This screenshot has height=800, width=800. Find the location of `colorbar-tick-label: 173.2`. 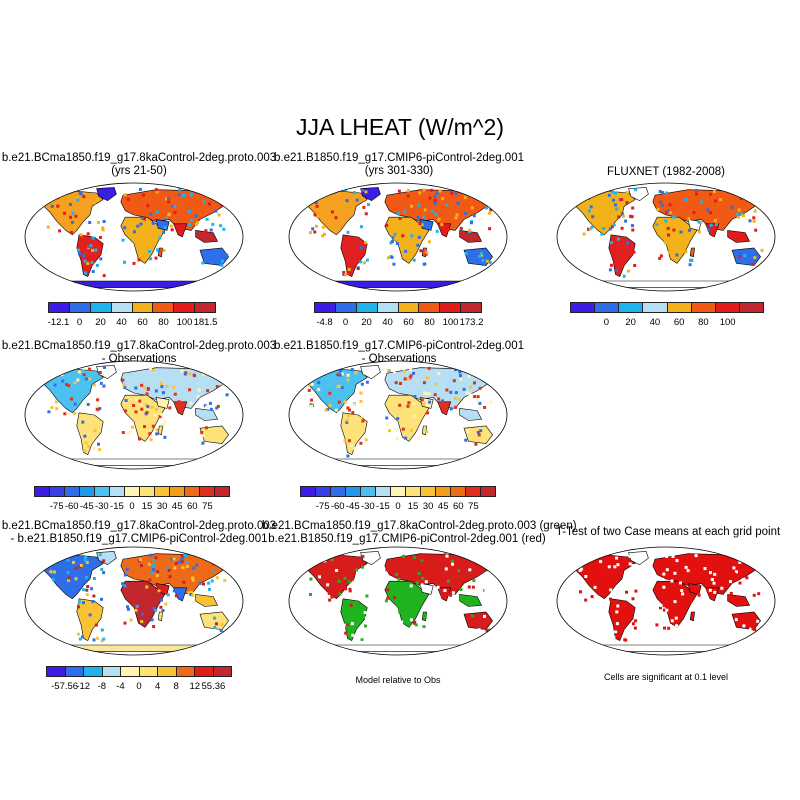

colorbar-tick-label: 173.2 is located at coordinates (471, 322).